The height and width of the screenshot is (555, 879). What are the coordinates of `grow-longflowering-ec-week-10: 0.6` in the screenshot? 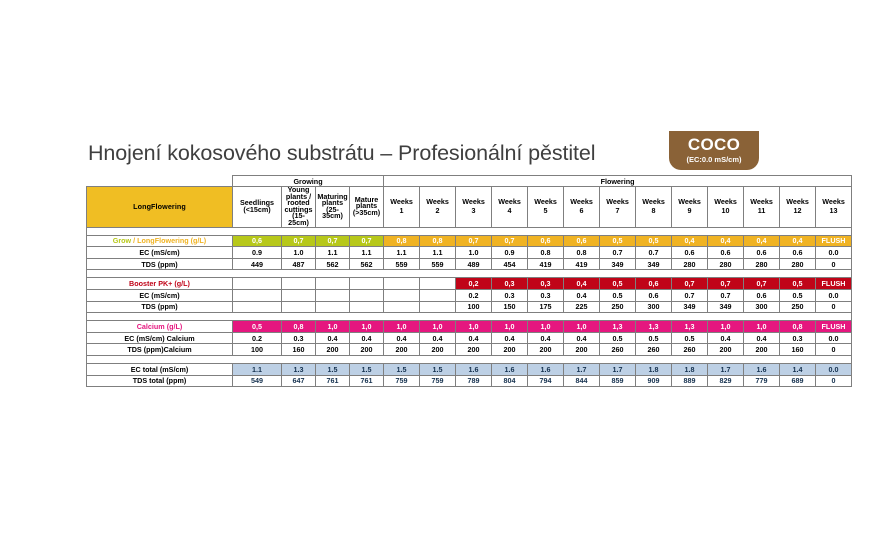 It's located at (726, 252).